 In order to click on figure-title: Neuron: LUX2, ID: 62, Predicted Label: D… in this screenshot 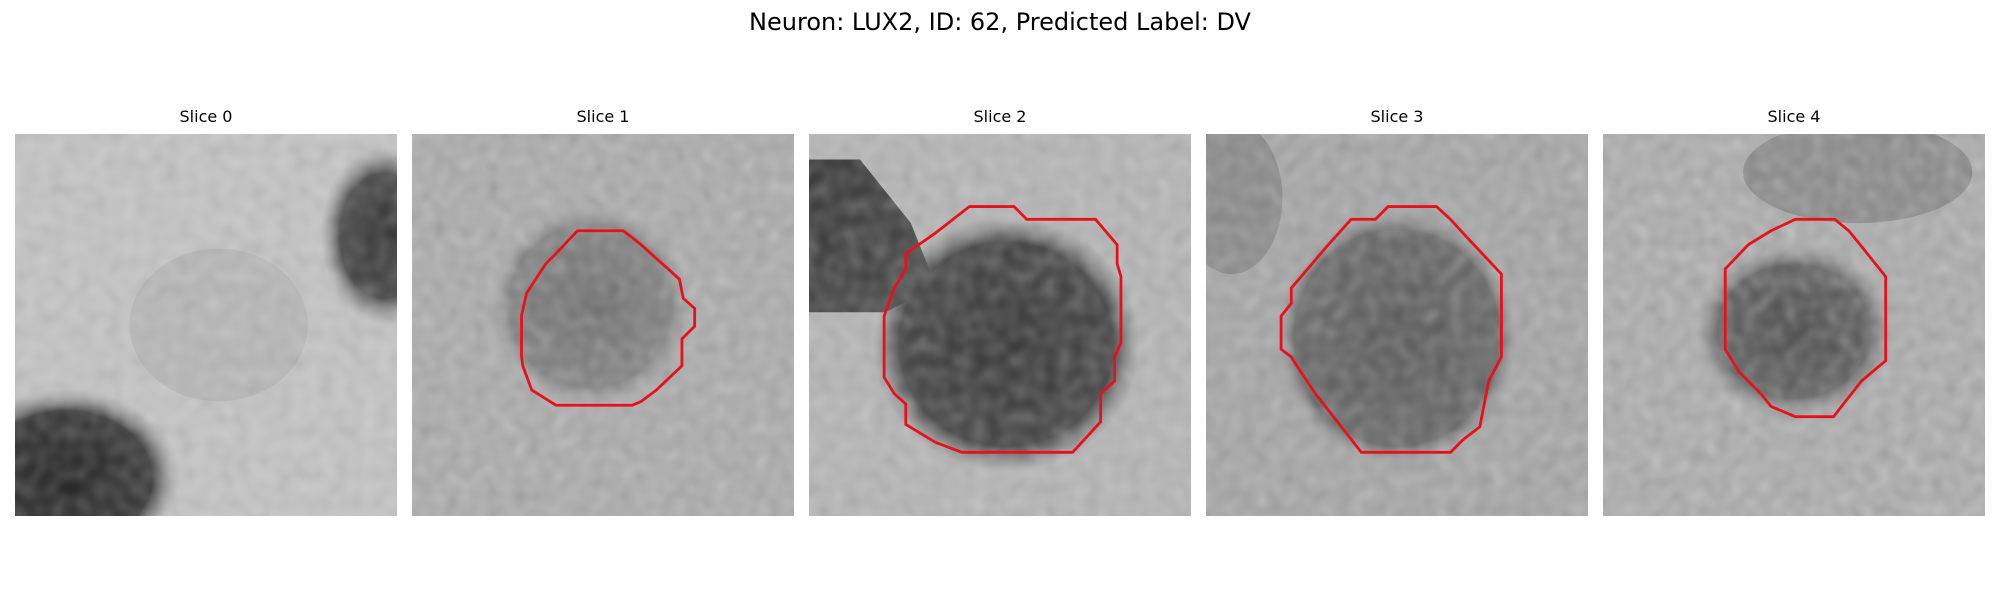, I will do `click(1000, 22)`.